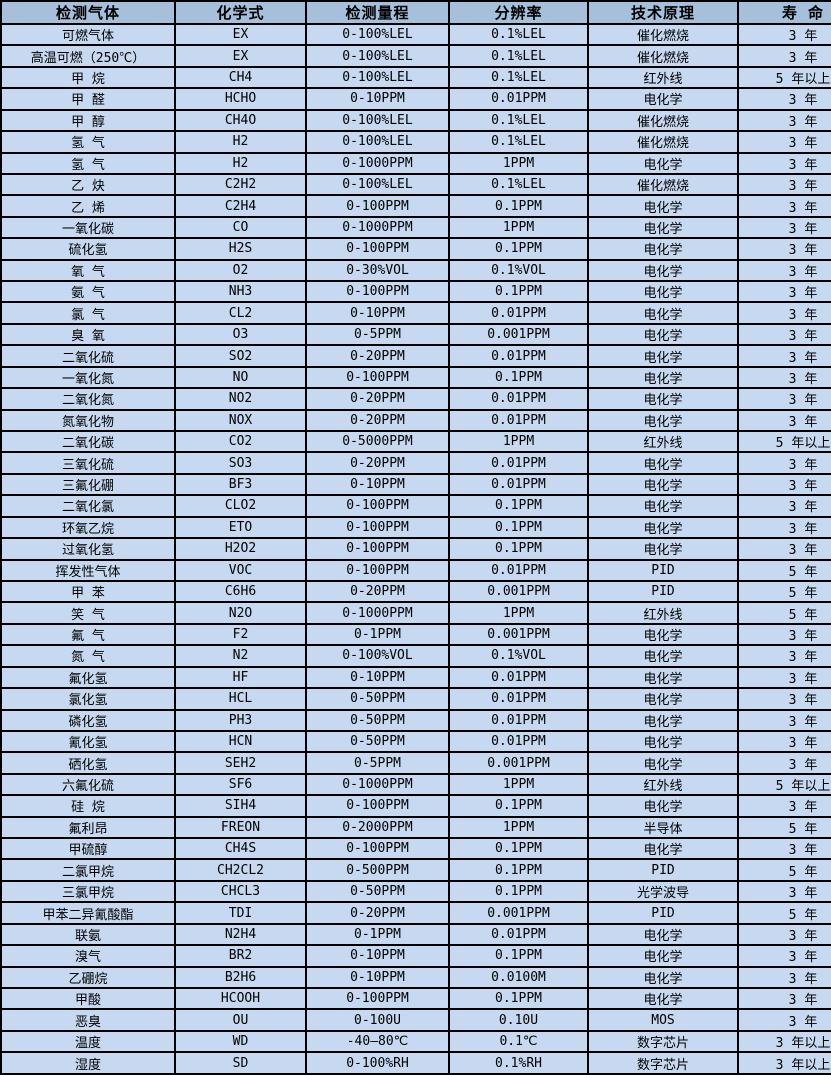  What do you see at coordinates (240, 591) in the screenshot?
I see `cell-formula: C6H6` at bounding box center [240, 591].